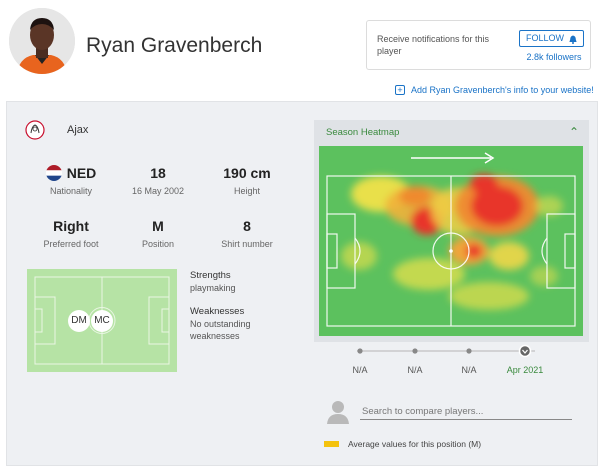 This screenshot has width=600, height=470. Describe the element at coordinates (53, 173) in the screenshot. I see `netherlands-flag-icon` at that location.